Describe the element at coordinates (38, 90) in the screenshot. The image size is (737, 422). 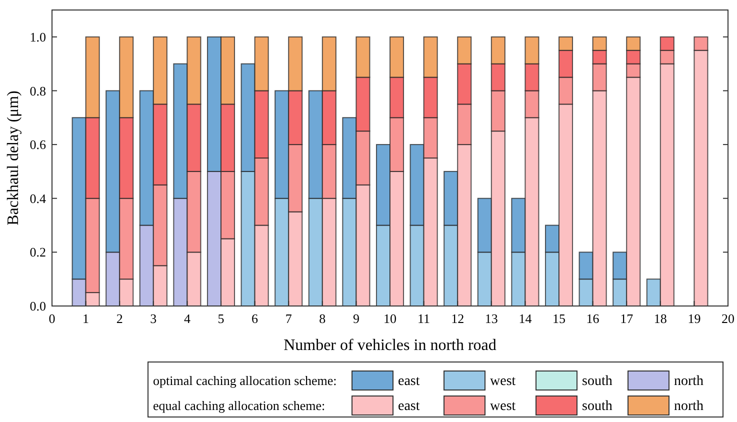
I see `y-tick-label: 0.8` at that location.